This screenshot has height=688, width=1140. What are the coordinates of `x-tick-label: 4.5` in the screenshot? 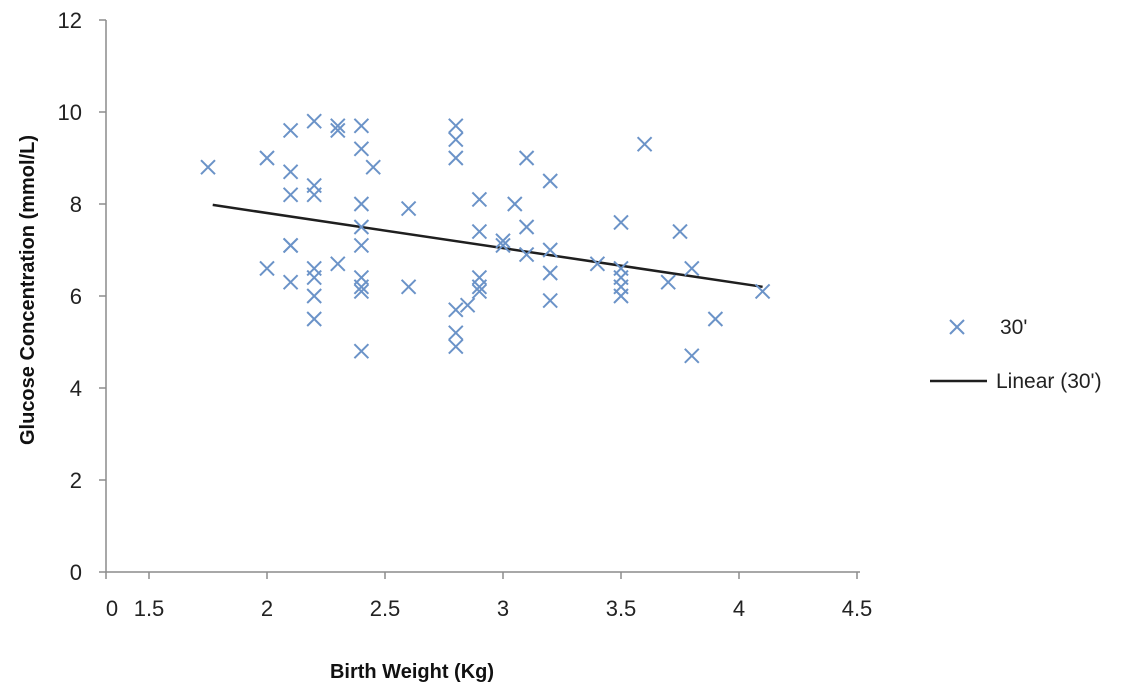 It's located at (857, 608).